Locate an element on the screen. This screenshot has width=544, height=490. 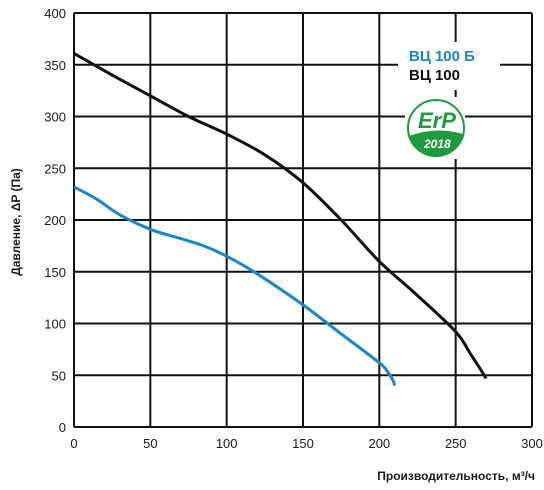
erp-badge-icon: ErP 2018 is located at coordinates (435, 128).